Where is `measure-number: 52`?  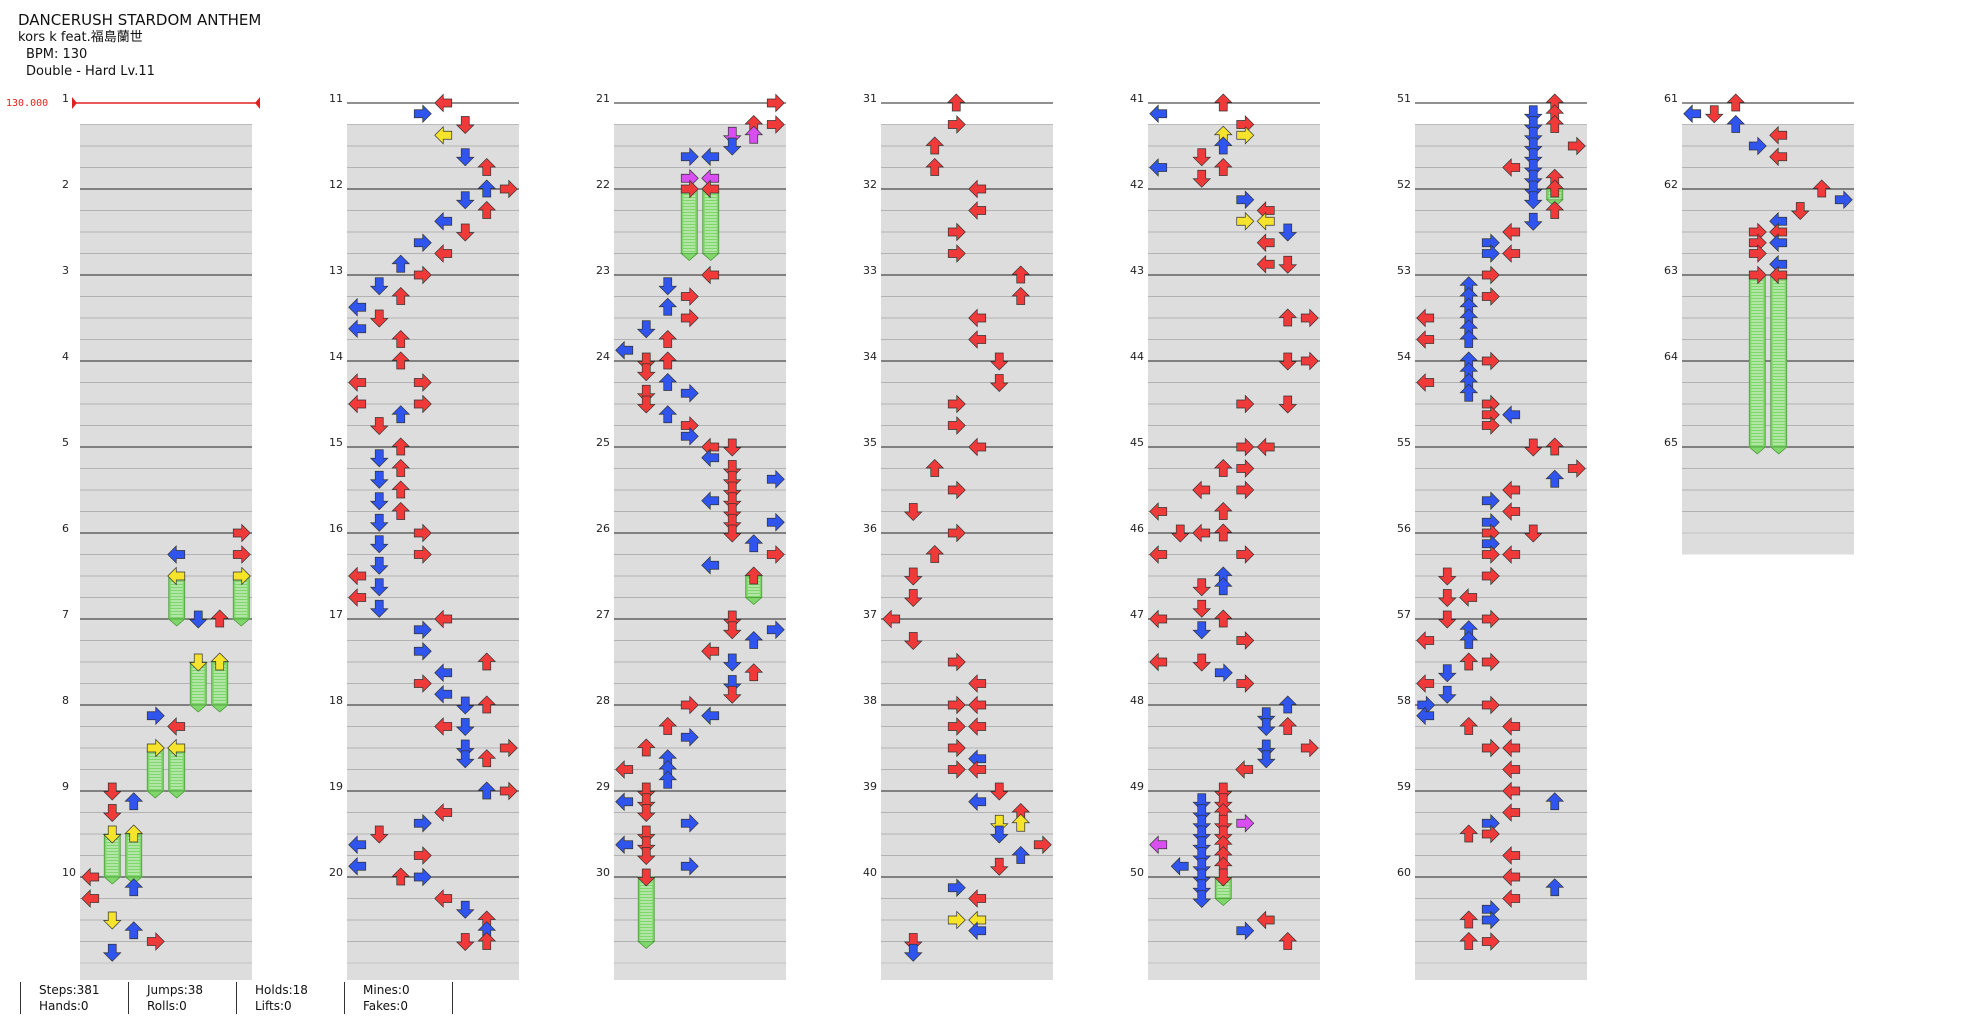 measure-number: 52 is located at coordinates (1404, 184).